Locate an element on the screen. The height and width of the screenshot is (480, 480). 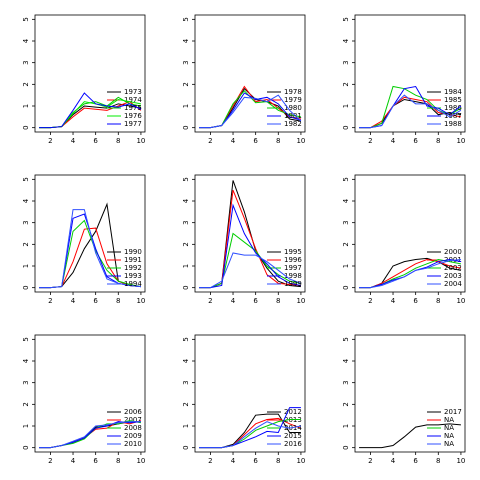
legend-label: 2012 is located at coordinates (293, 412).